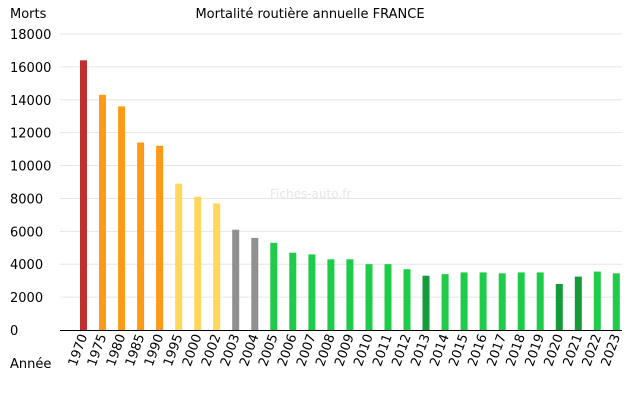 The image size is (640, 400). Describe the element at coordinates (141, 236) in the screenshot. I see `bar-1985` at that location.